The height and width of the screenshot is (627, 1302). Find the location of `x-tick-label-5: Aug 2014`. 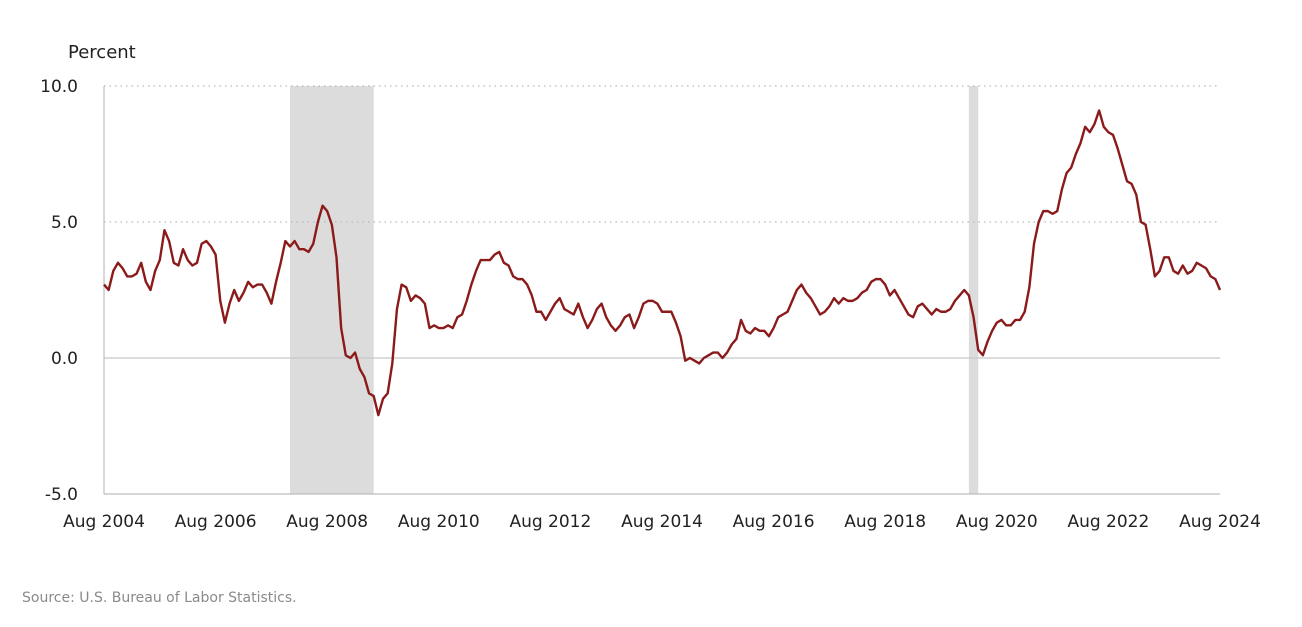

x-tick-label-5: Aug 2014 is located at coordinates (662, 522).